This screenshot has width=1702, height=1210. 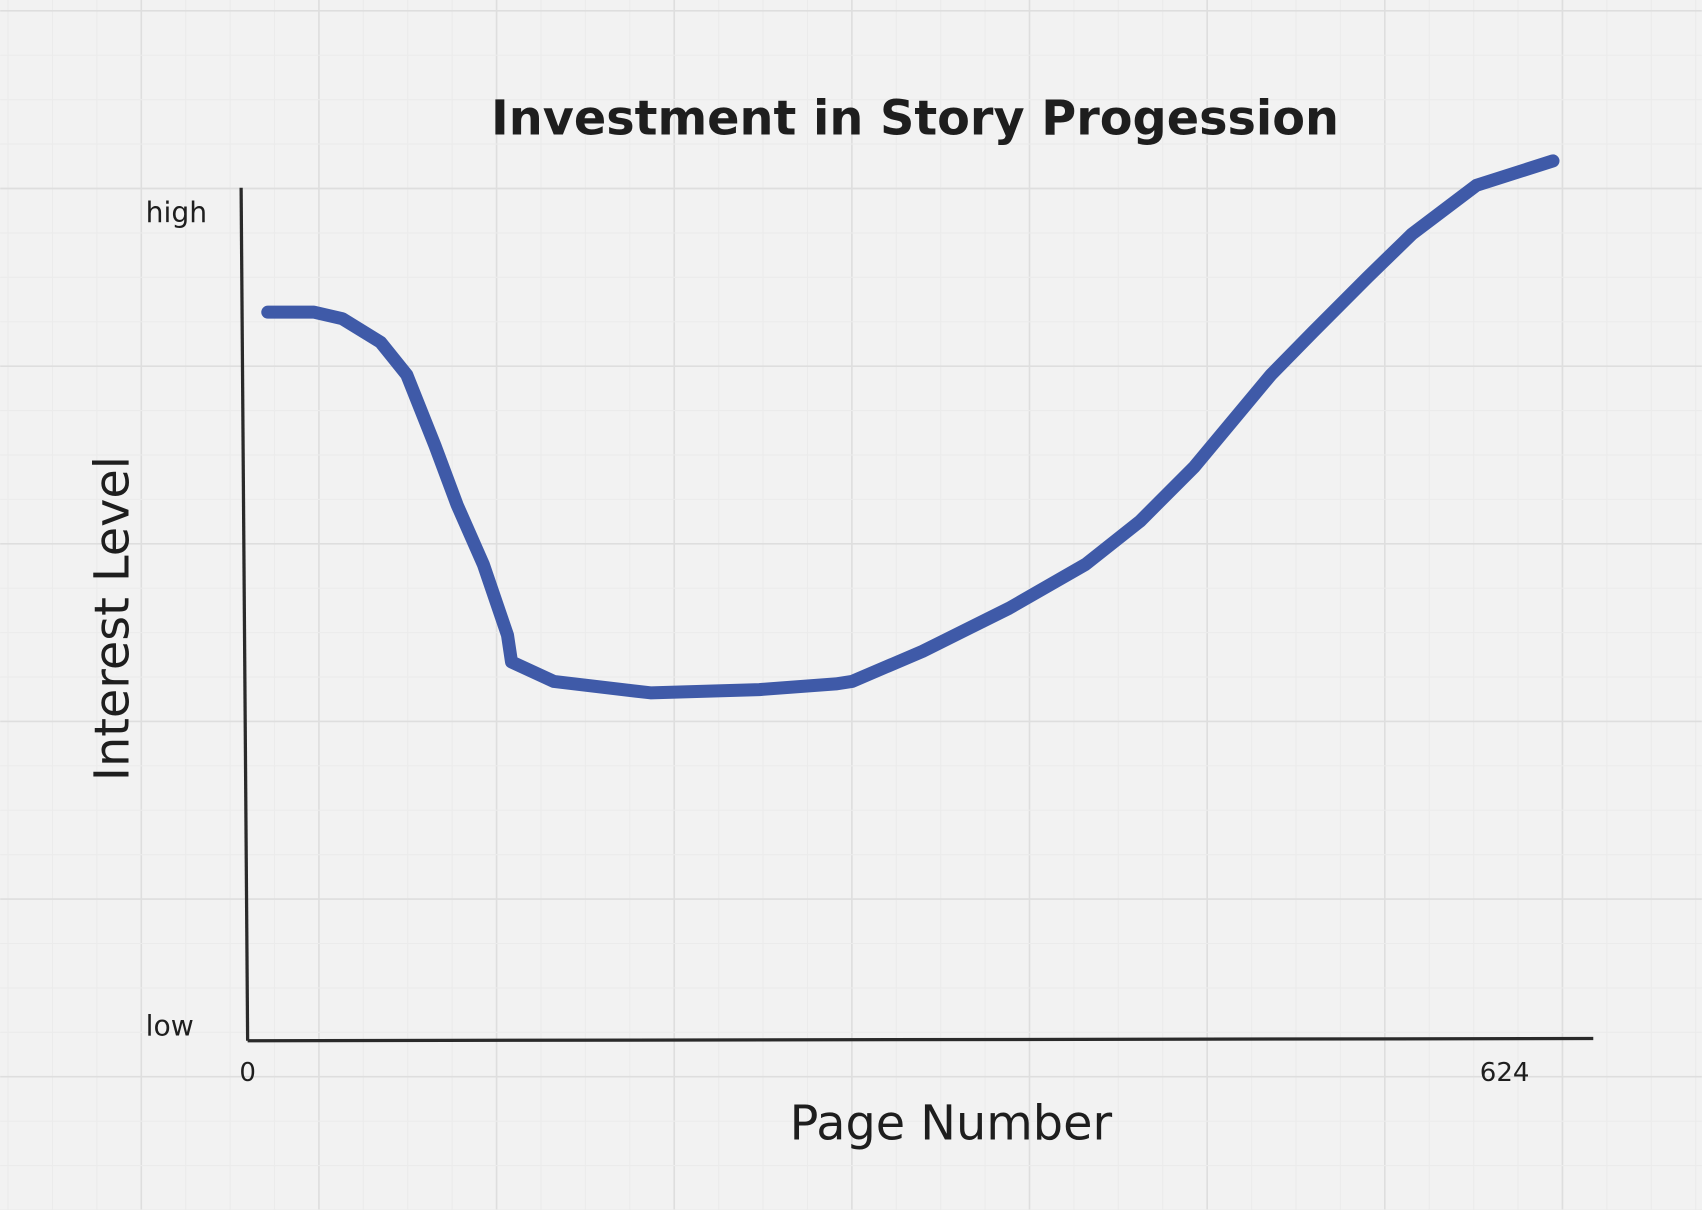 What do you see at coordinates (112, 618) in the screenshot?
I see `y-axis-title: Interest Level` at bounding box center [112, 618].